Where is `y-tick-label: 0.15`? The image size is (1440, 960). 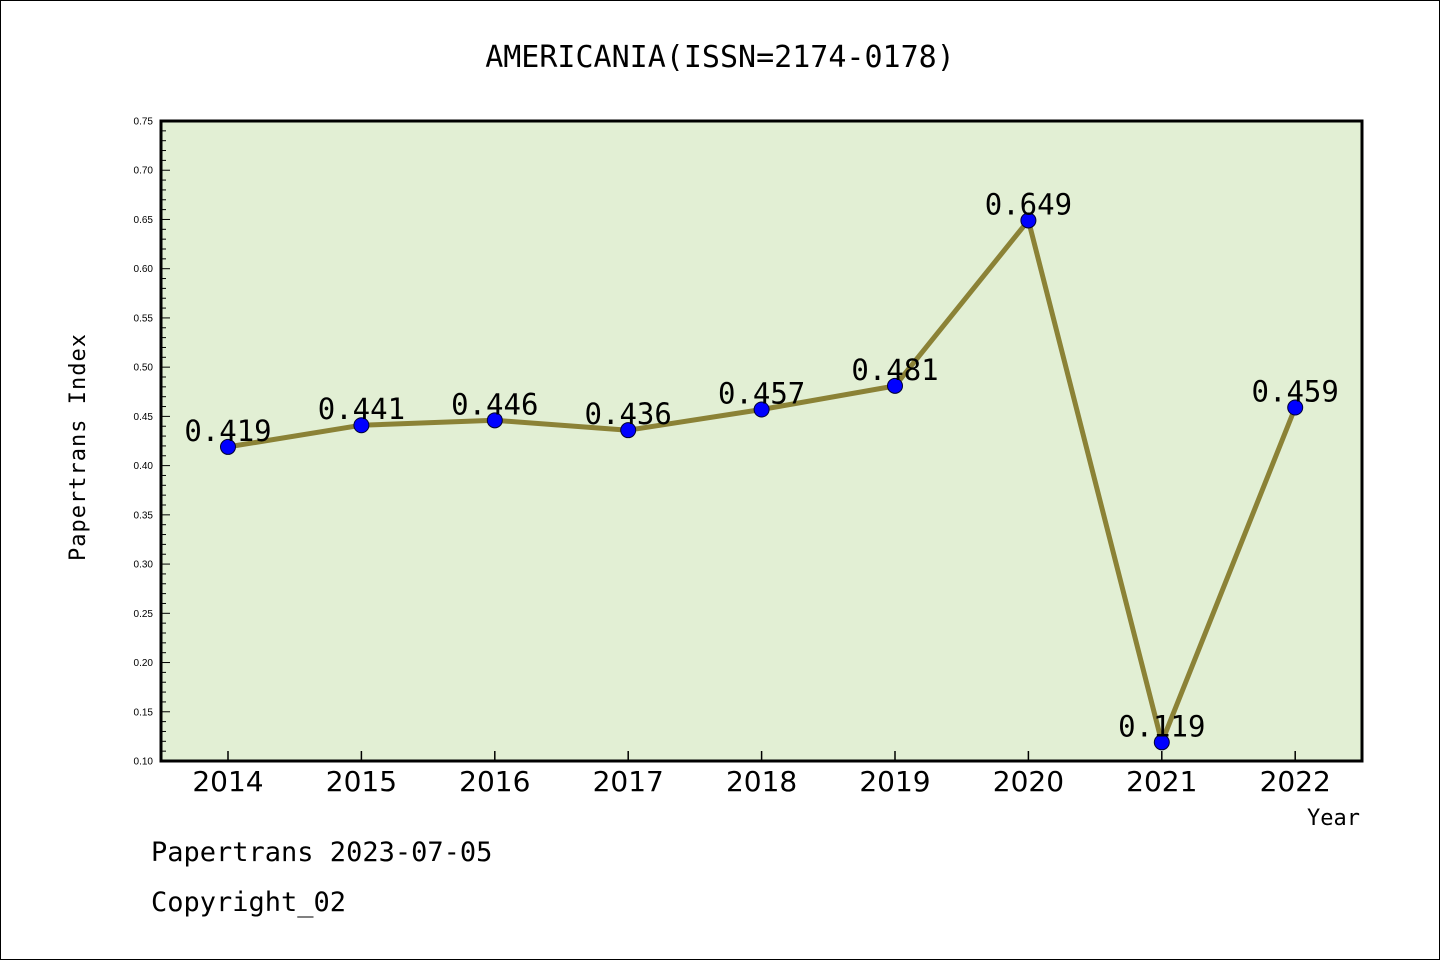 y-tick-label: 0.15 is located at coordinates (144, 712).